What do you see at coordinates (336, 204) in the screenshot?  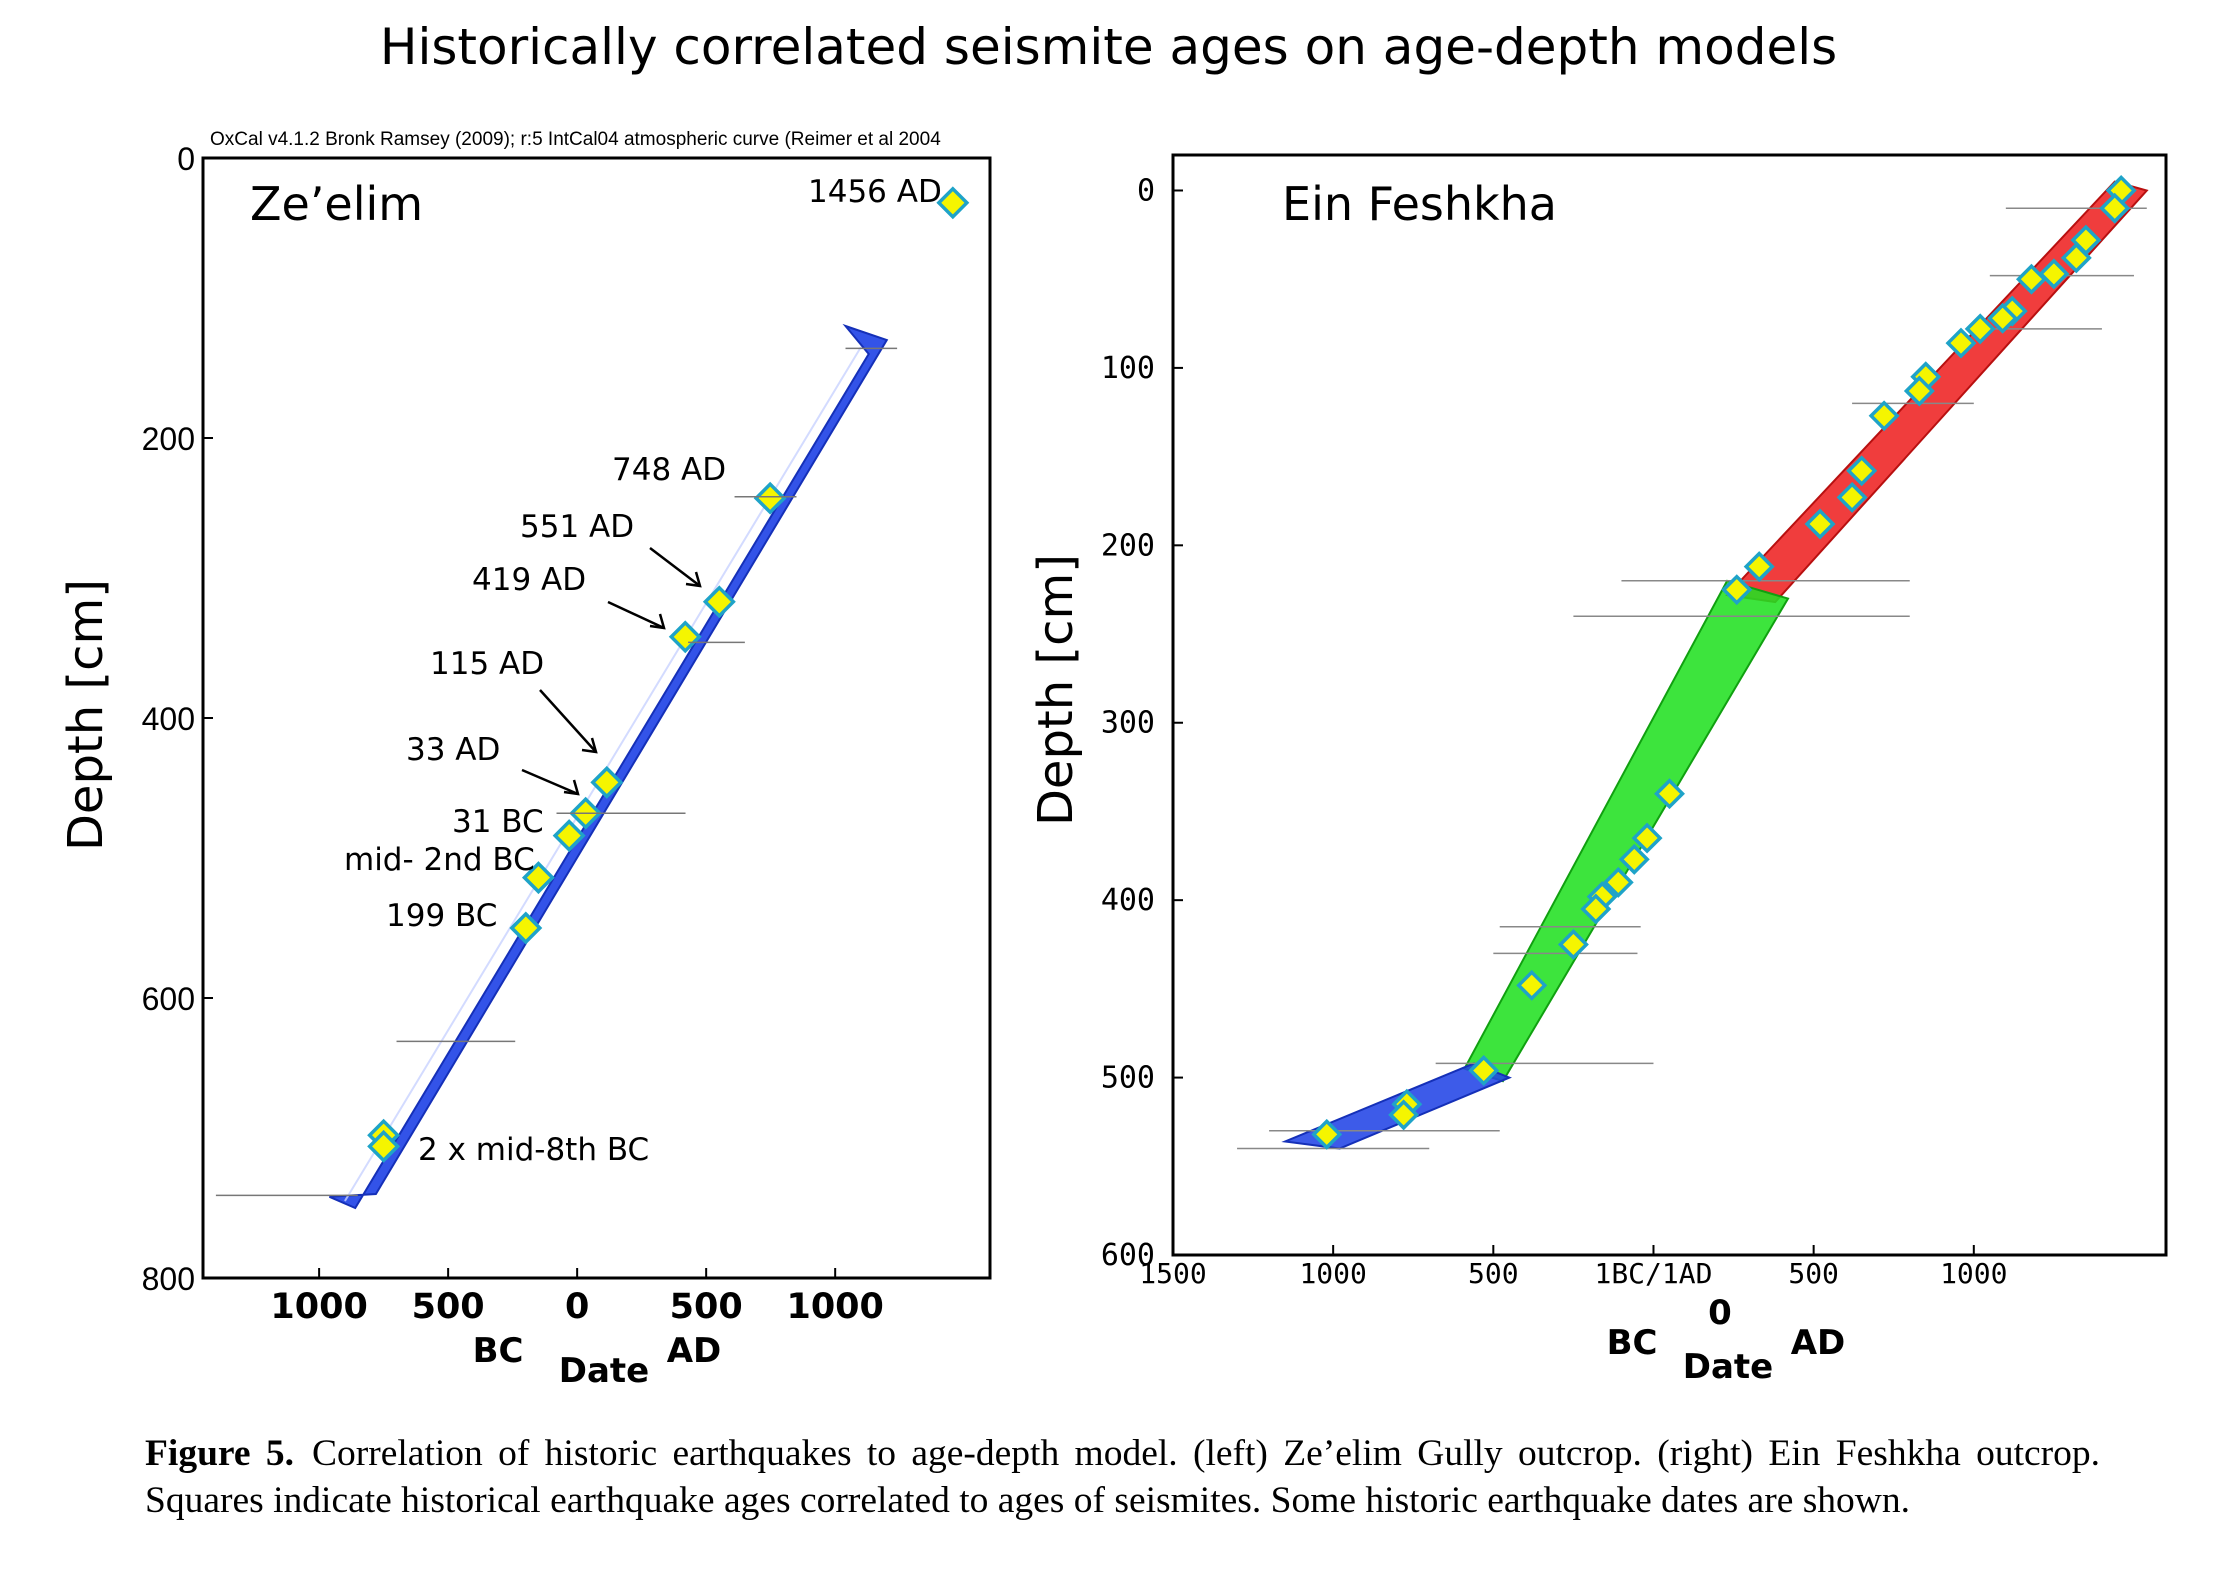 I see `zeelim-panel-label: Ze’elim` at bounding box center [336, 204].